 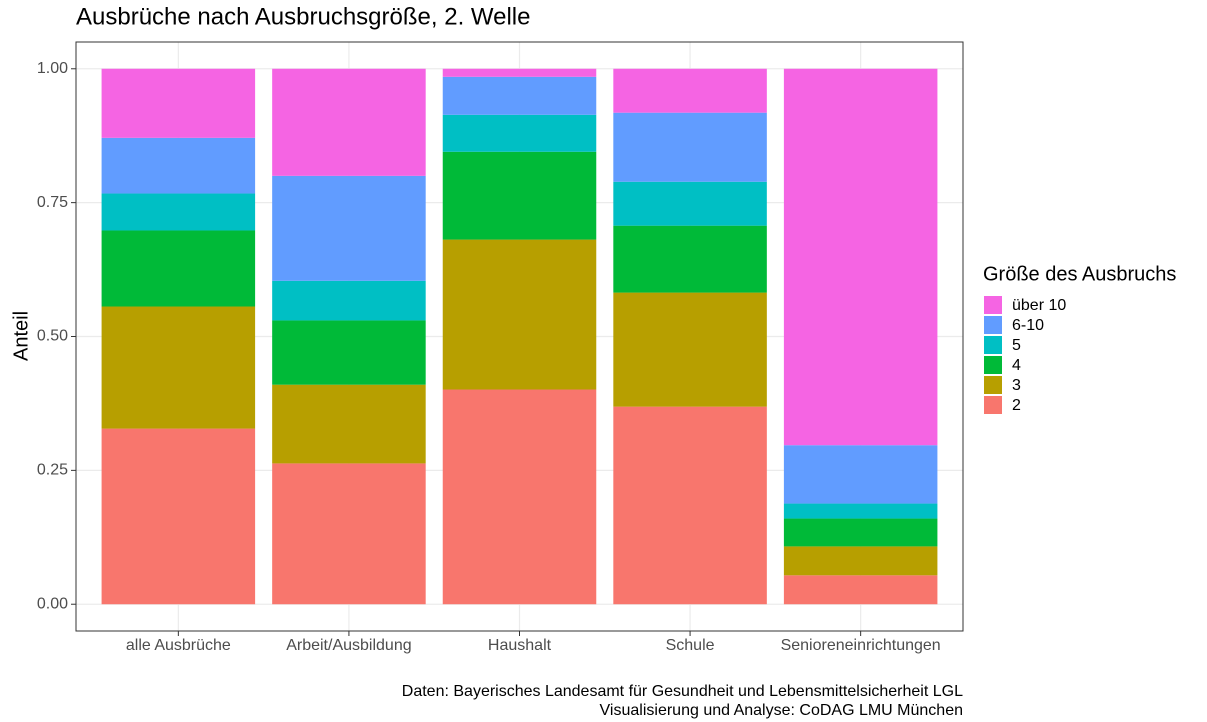 I want to click on y-tick-label: 0.25, so click(x=52, y=470).